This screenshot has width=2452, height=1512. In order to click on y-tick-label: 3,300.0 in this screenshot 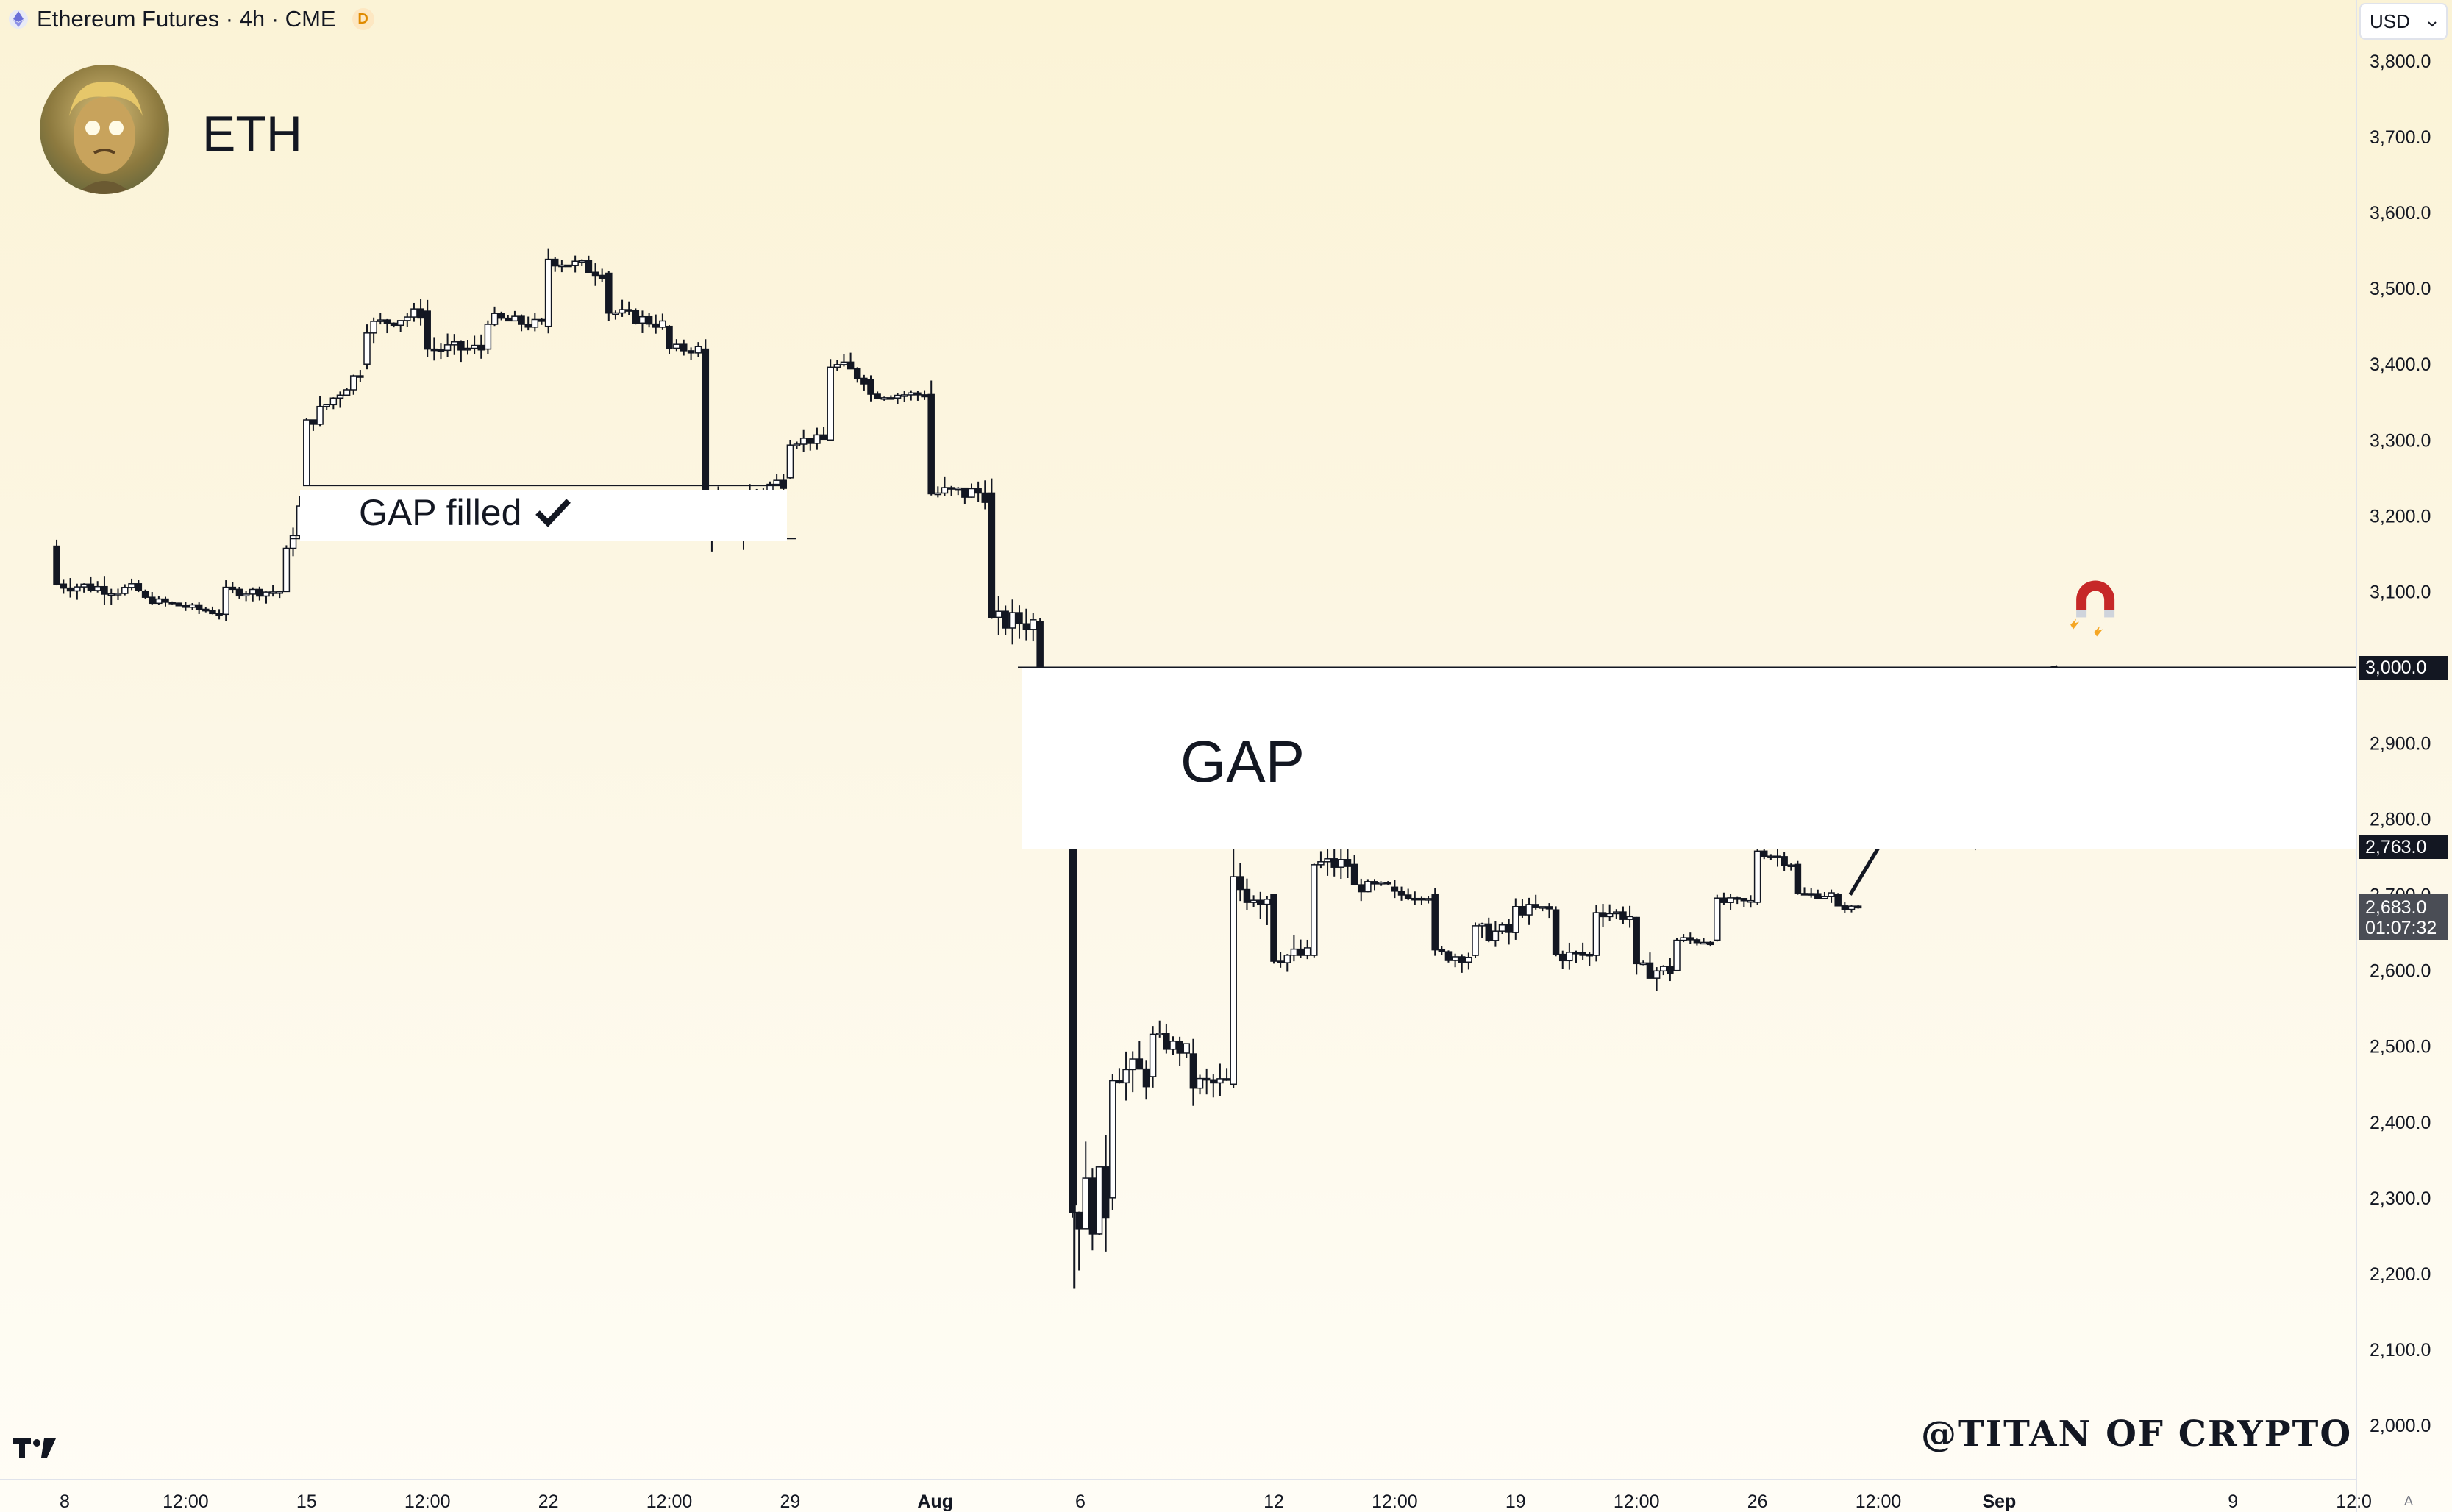, I will do `click(2400, 440)`.